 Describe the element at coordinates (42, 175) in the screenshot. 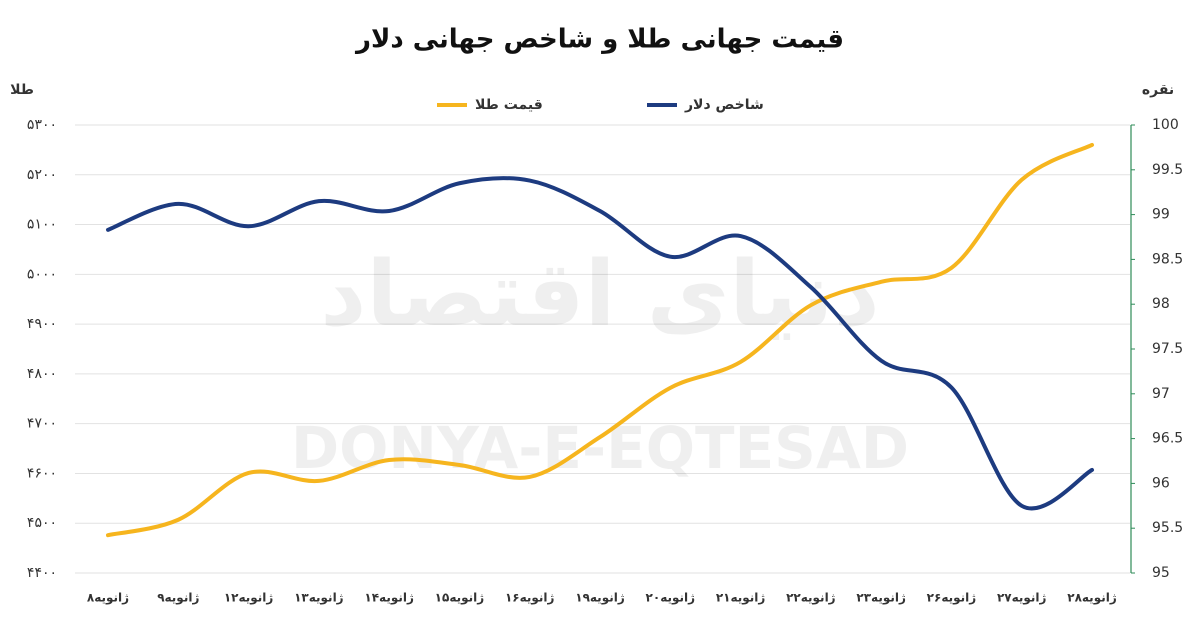

I see `y-tick-label: ۵۲۰۰` at that location.